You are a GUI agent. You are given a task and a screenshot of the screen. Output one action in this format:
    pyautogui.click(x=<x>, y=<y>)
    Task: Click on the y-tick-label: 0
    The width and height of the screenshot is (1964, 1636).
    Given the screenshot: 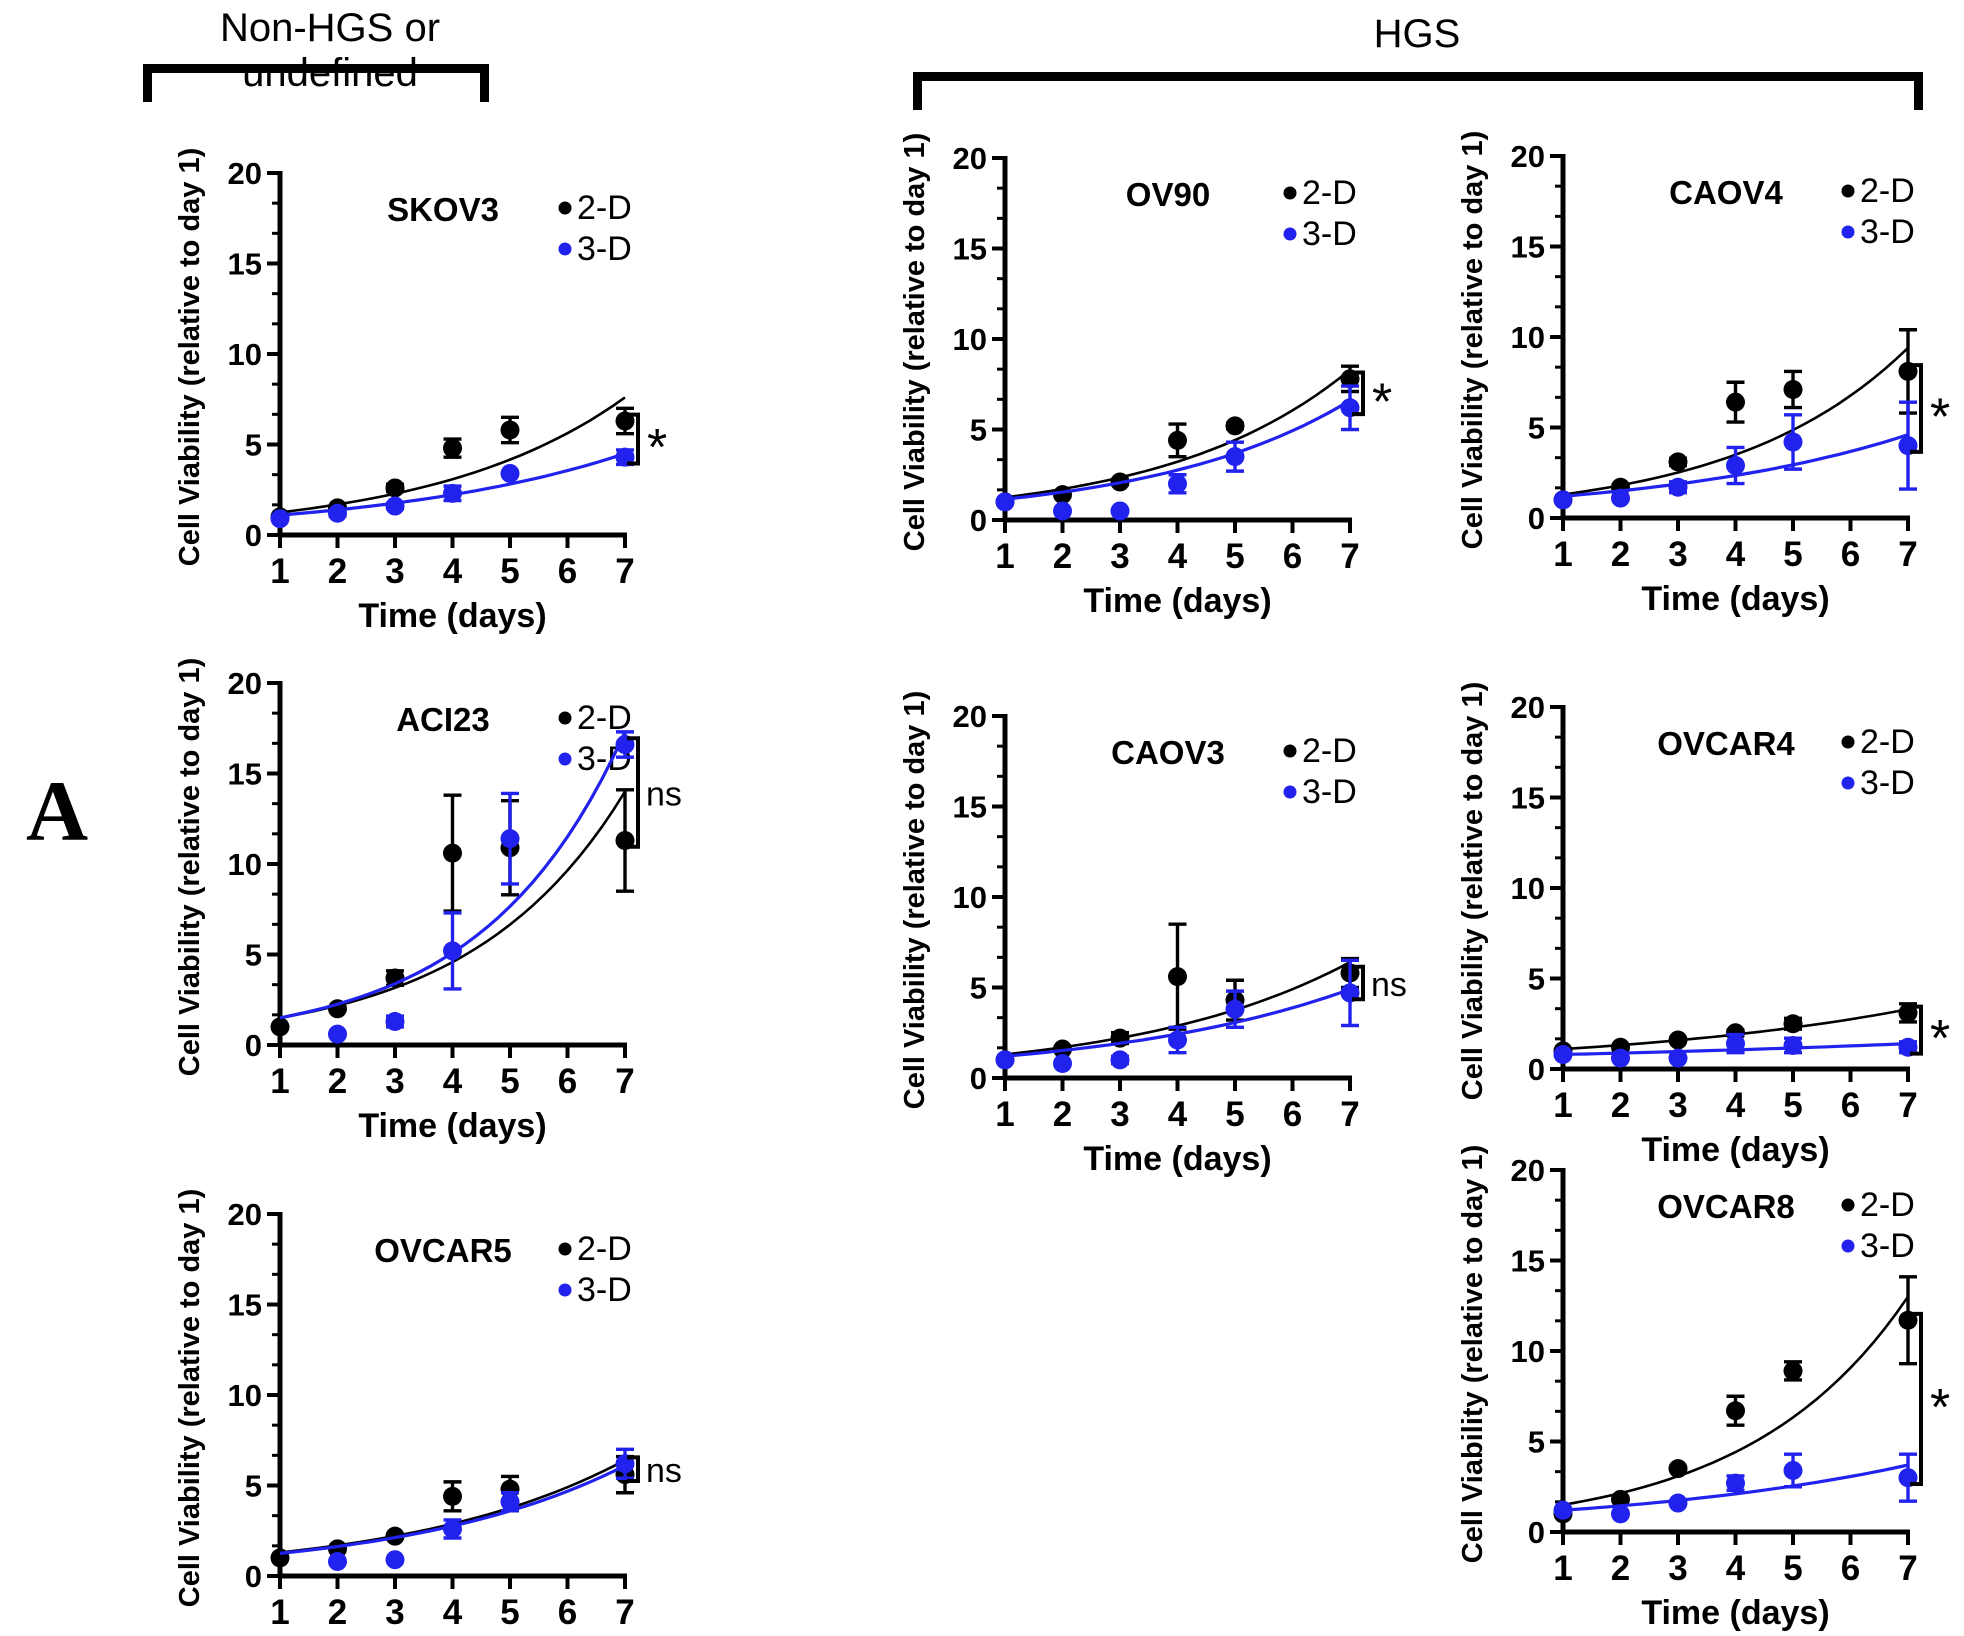 What is the action you would take?
    pyautogui.click(x=1536, y=1069)
    